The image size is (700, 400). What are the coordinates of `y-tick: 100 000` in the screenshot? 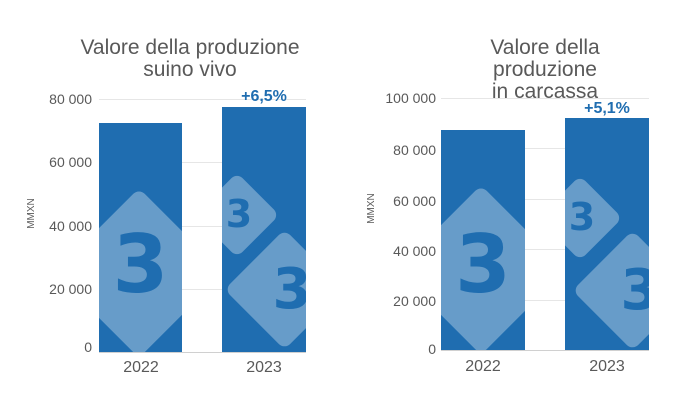 It's located at (410, 98).